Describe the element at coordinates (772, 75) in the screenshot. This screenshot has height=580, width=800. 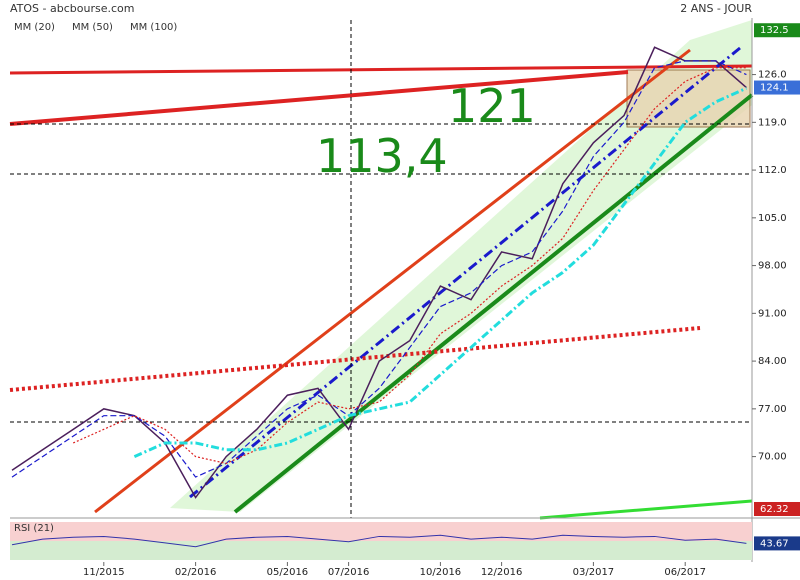
I see `y-tick-label: 126.0` at that location.